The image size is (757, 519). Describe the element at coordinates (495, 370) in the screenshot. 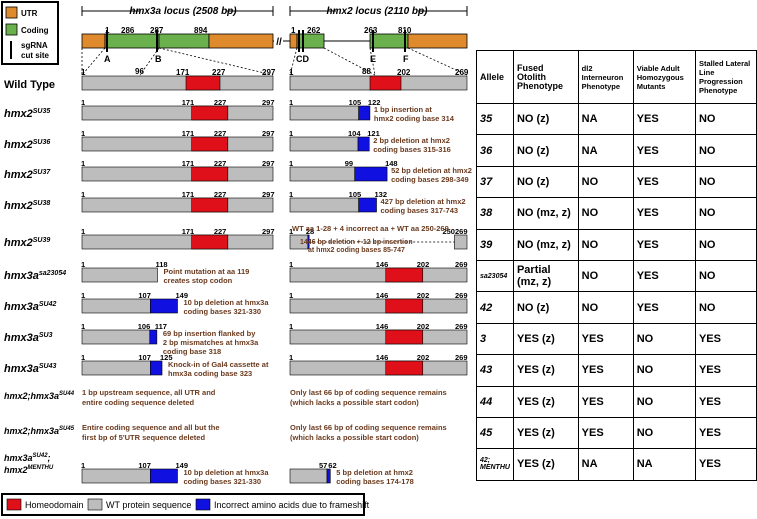

I see `allele-cell: 43` at that location.